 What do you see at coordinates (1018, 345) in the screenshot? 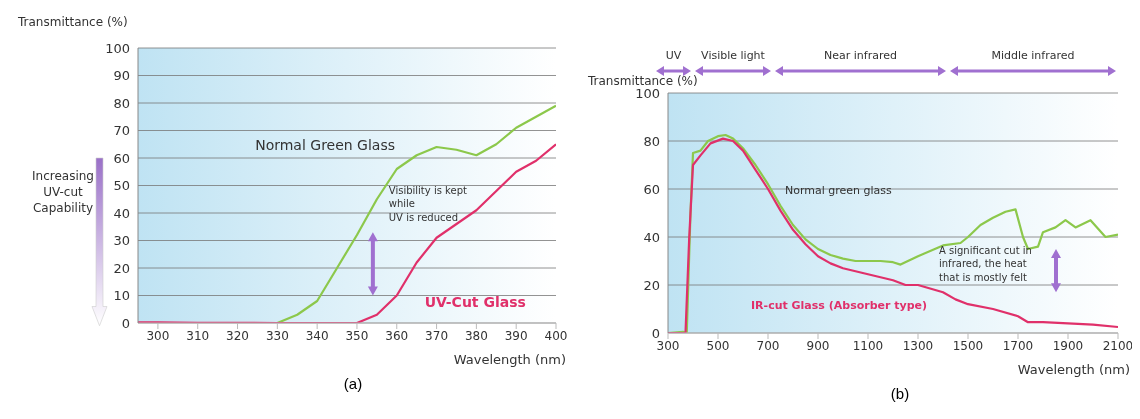
I see `x-tick-label: 1700` at bounding box center [1018, 345].